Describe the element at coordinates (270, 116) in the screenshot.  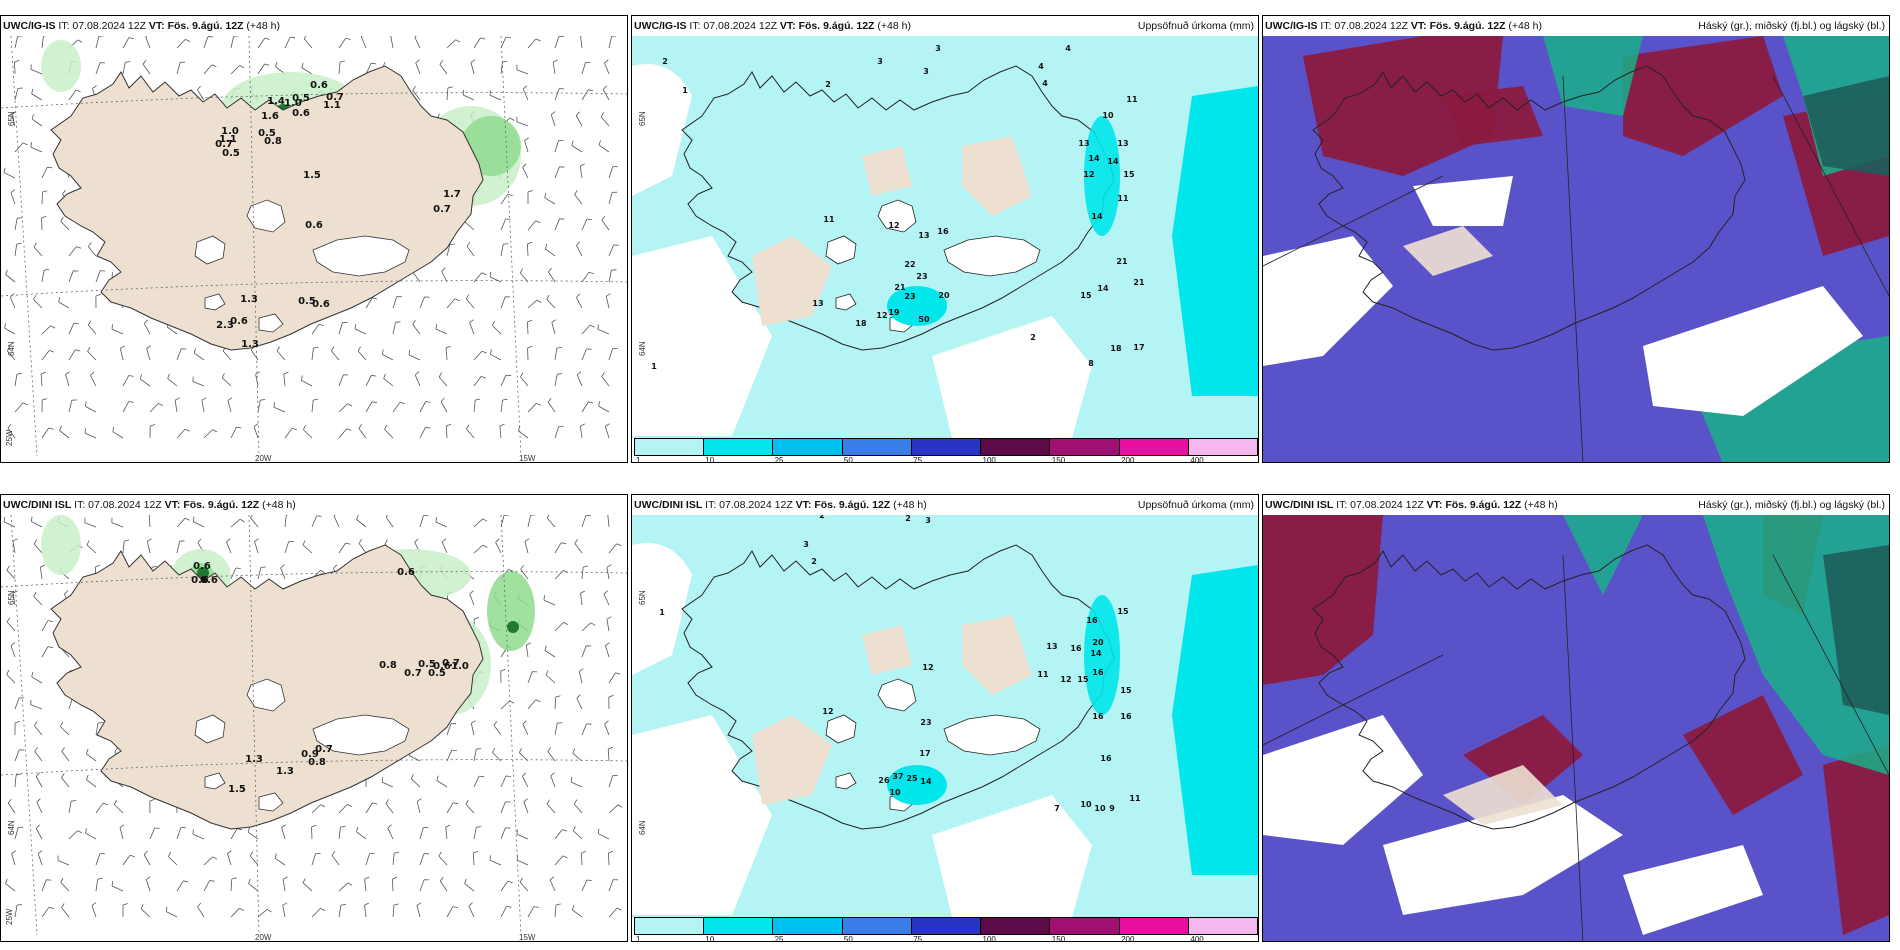
I see `value-label: 1.6` at that location.